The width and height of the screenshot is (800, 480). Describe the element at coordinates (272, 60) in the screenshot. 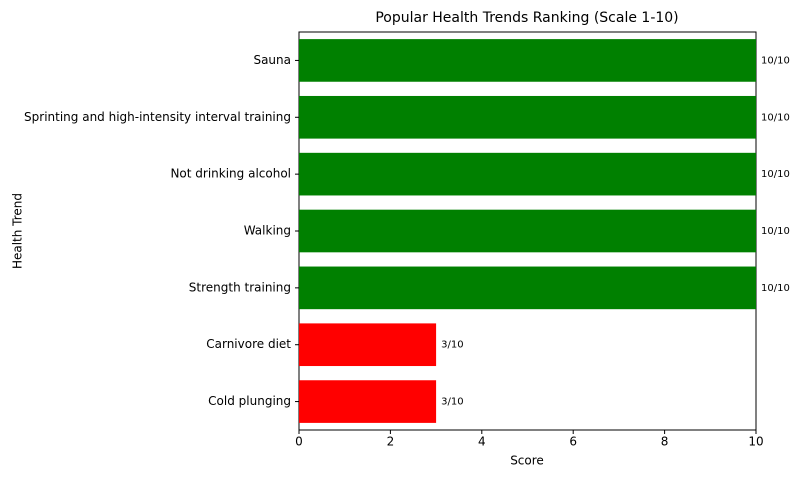

I see `y-tick-label: Sauna` at that location.